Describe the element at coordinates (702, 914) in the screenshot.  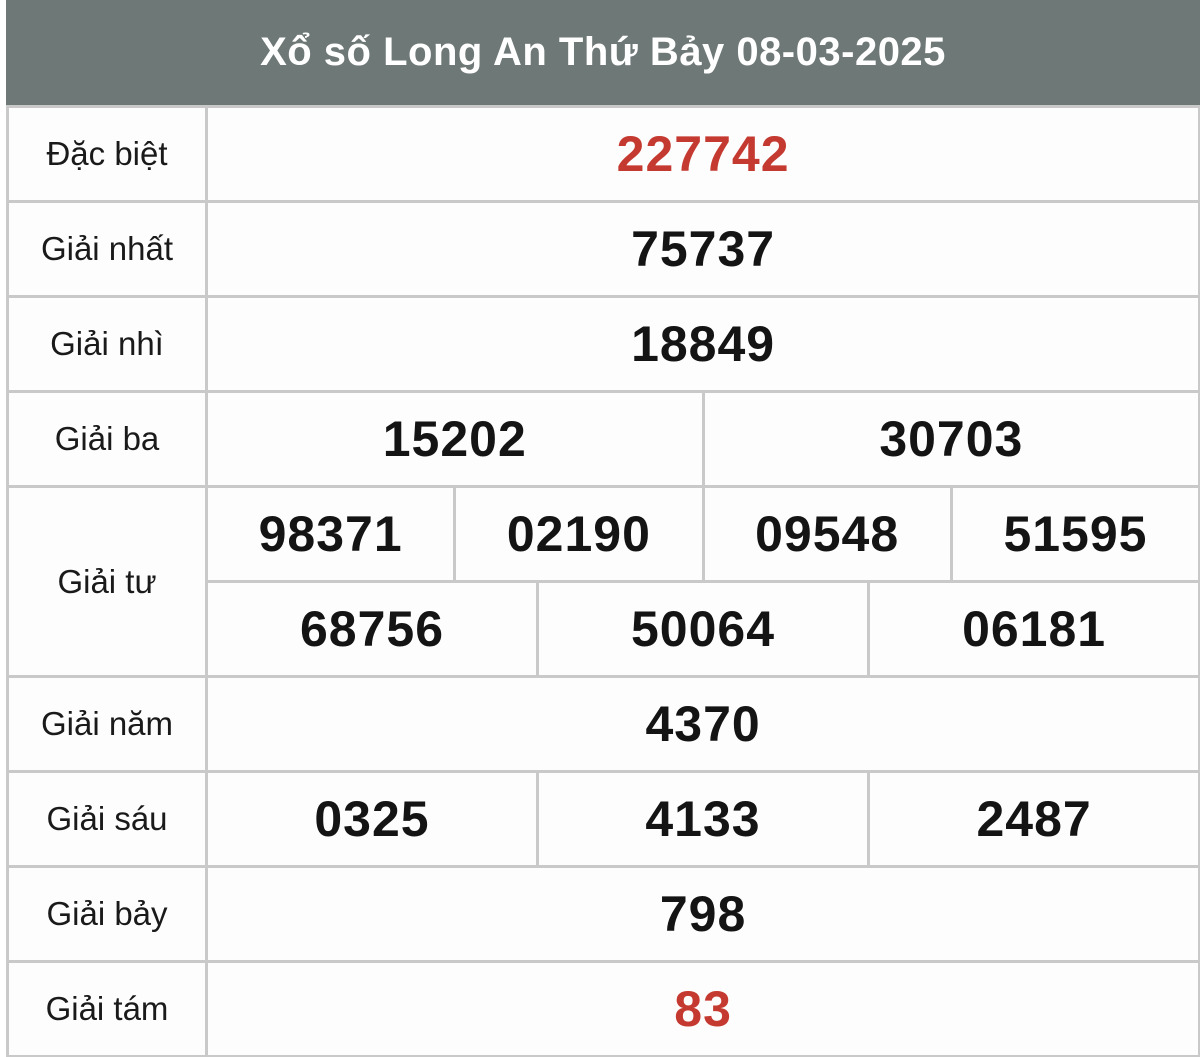
I see `prize-value-giai-bay: 798` at that location.